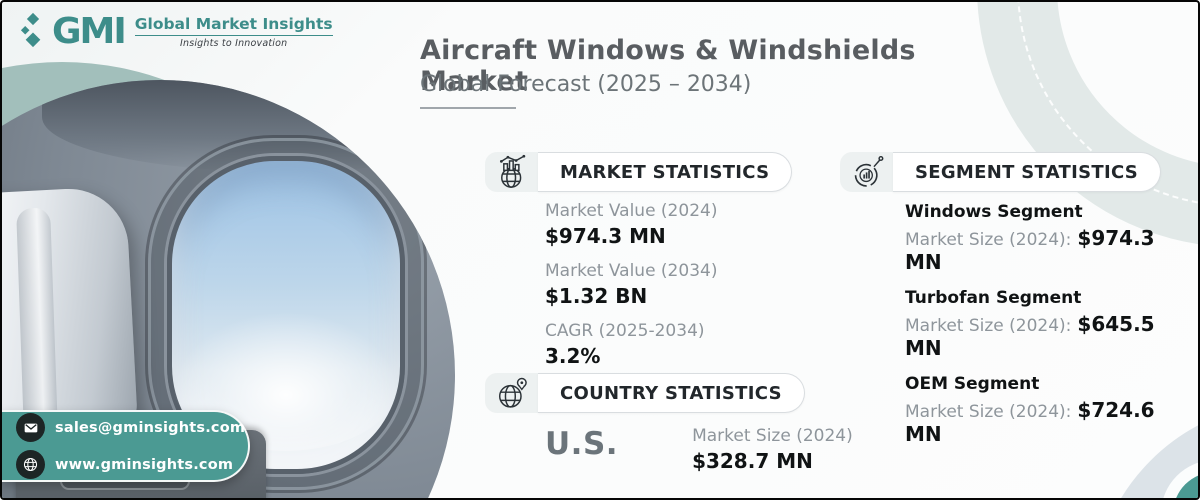  Describe the element at coordinates (596, 296) in the screenshot. I see `stat-value: $1.32 BN` at that location.